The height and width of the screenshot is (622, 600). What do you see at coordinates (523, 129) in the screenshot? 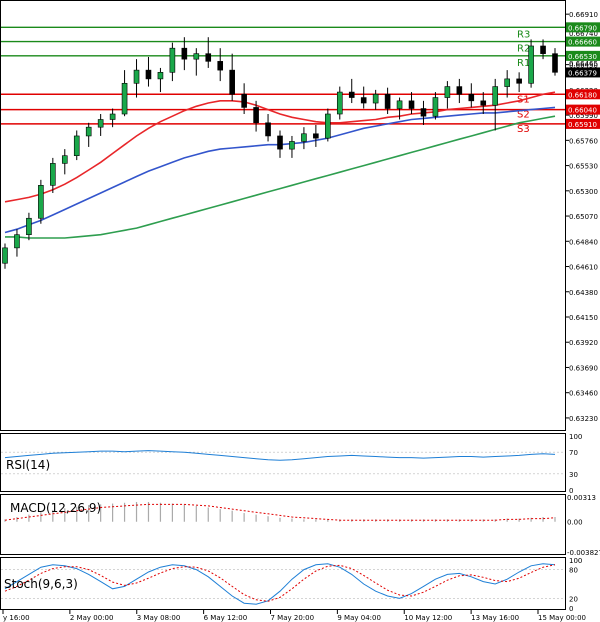
I see `level-label: S3` at bounding box center [523, 129].